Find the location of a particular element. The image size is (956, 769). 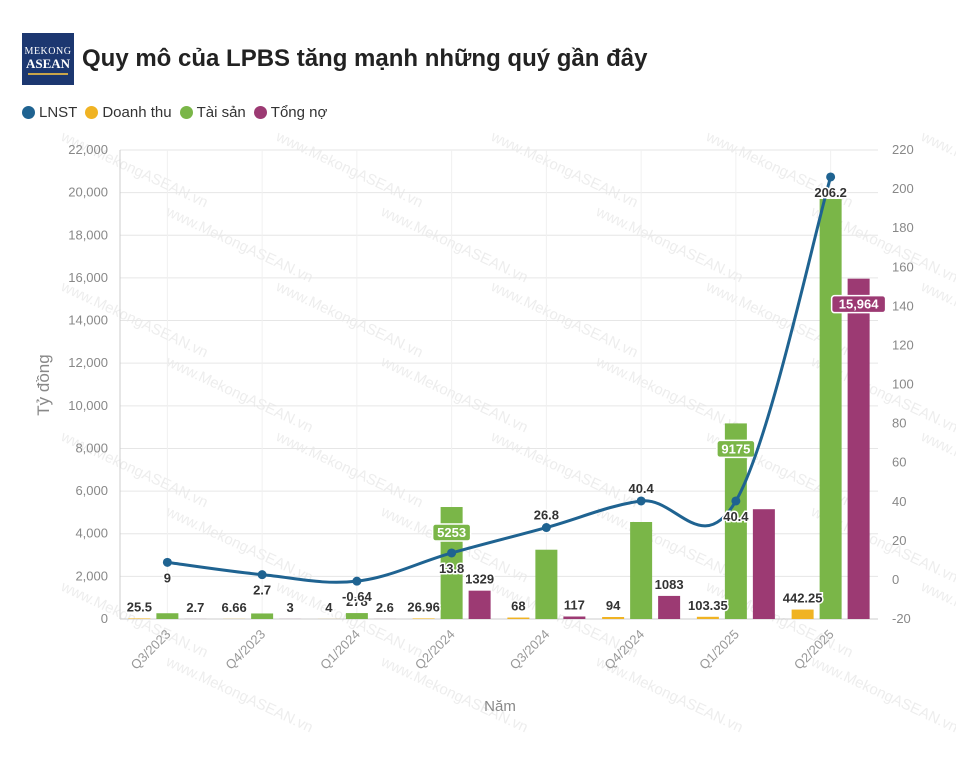

bar-label-tổng-nợ: 2.6 is located at coordinates (385, 607).